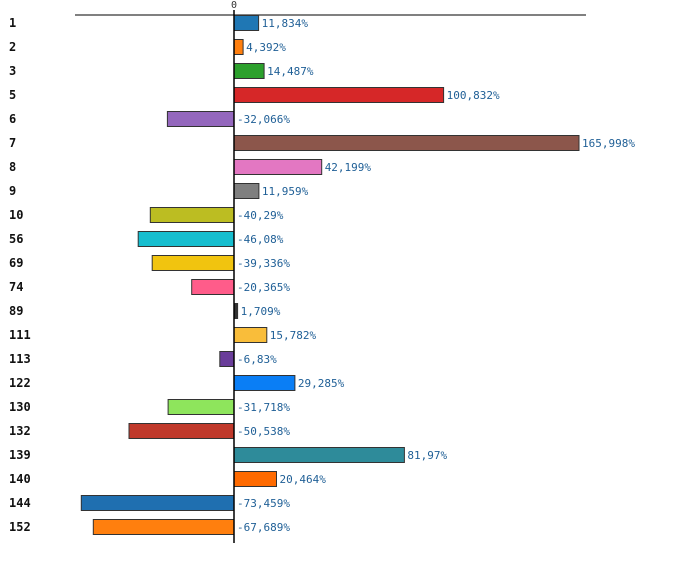 This screenshot has width=700, height=573. Describe the element at coordinates (263, 287) in the screenshot. I see `value-label-74: -20,365%` at that location.